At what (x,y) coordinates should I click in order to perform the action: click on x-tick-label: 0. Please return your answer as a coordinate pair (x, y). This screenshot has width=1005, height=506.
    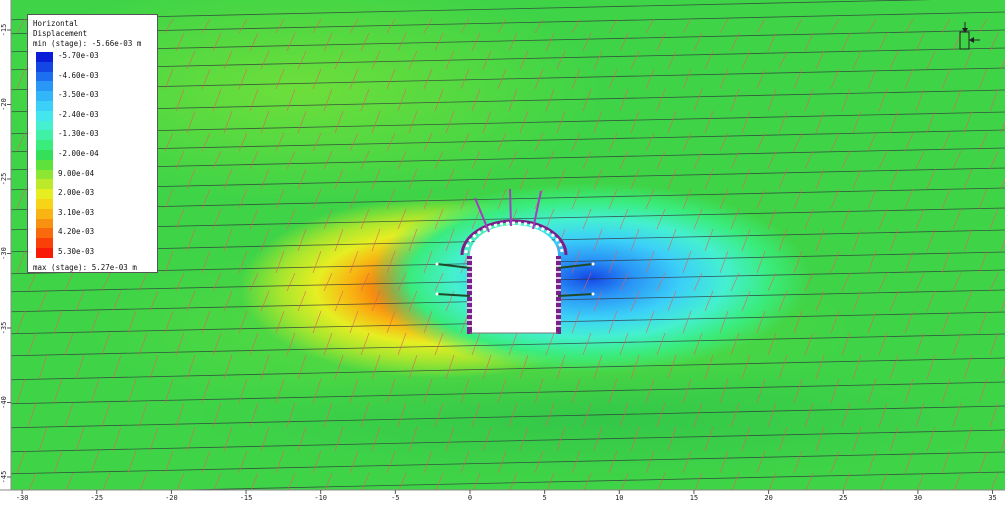
    Looking at the image, I should click on (470, 498).